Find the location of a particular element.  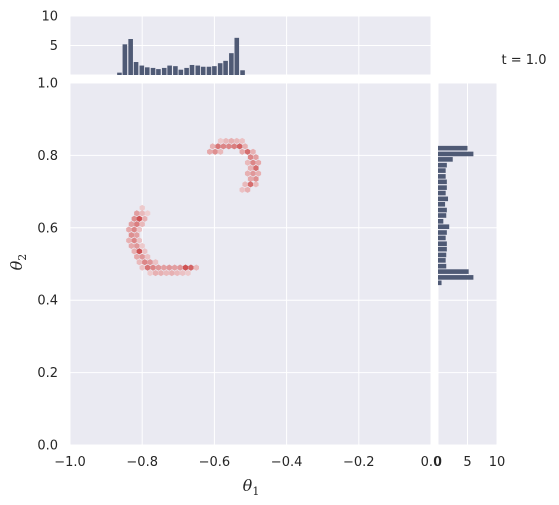

y-axis-label: θ2 is located at coordinates (18, 262).